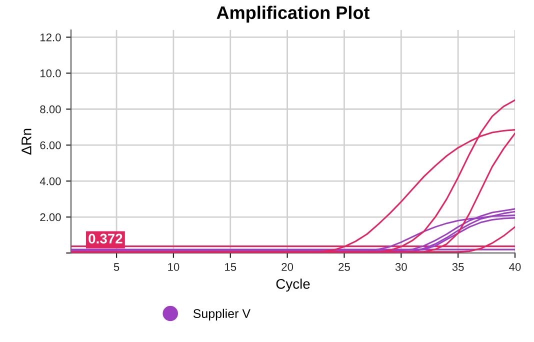 This screenshot has height=342, width=534. I want to click on legend-label: Supplier V, so click(221, 314).